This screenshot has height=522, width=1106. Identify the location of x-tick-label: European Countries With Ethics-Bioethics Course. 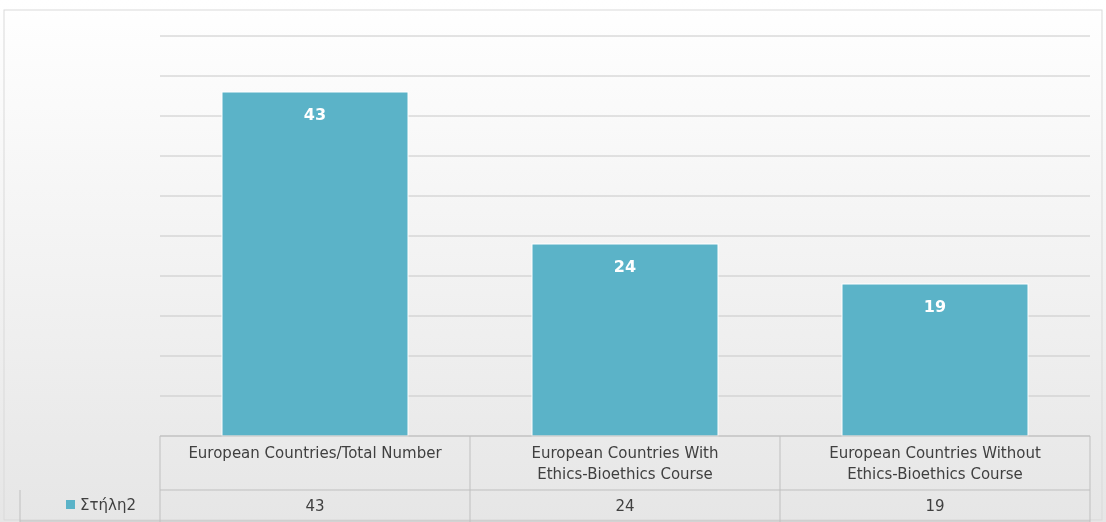
(625, 463).